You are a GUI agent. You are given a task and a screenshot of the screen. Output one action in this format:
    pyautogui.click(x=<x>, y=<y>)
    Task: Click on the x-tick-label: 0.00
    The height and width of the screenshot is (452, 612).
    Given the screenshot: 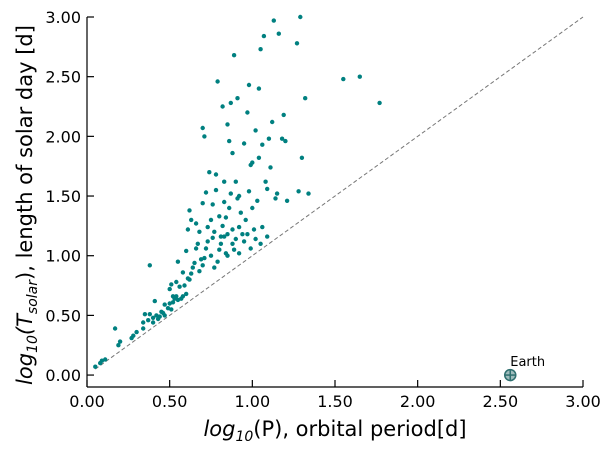 What is the action you would take?
    pyautogui.click(x=87, y=401)
    